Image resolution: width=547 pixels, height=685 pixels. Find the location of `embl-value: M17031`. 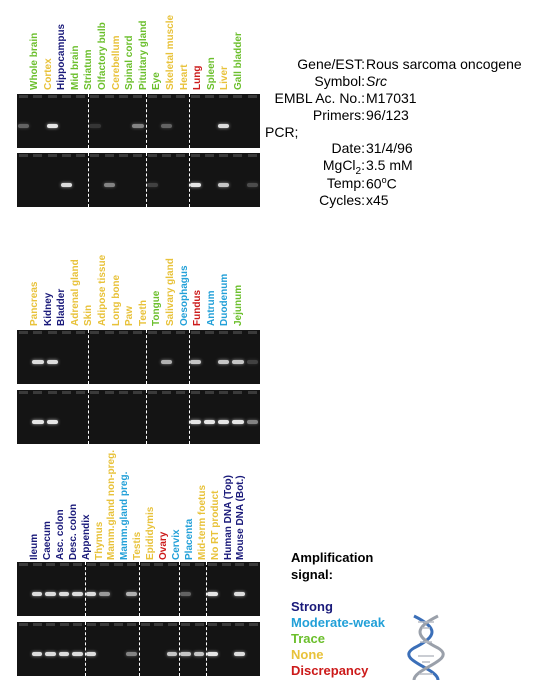

embl-value: M17031 is located at coordinates (391, 98).